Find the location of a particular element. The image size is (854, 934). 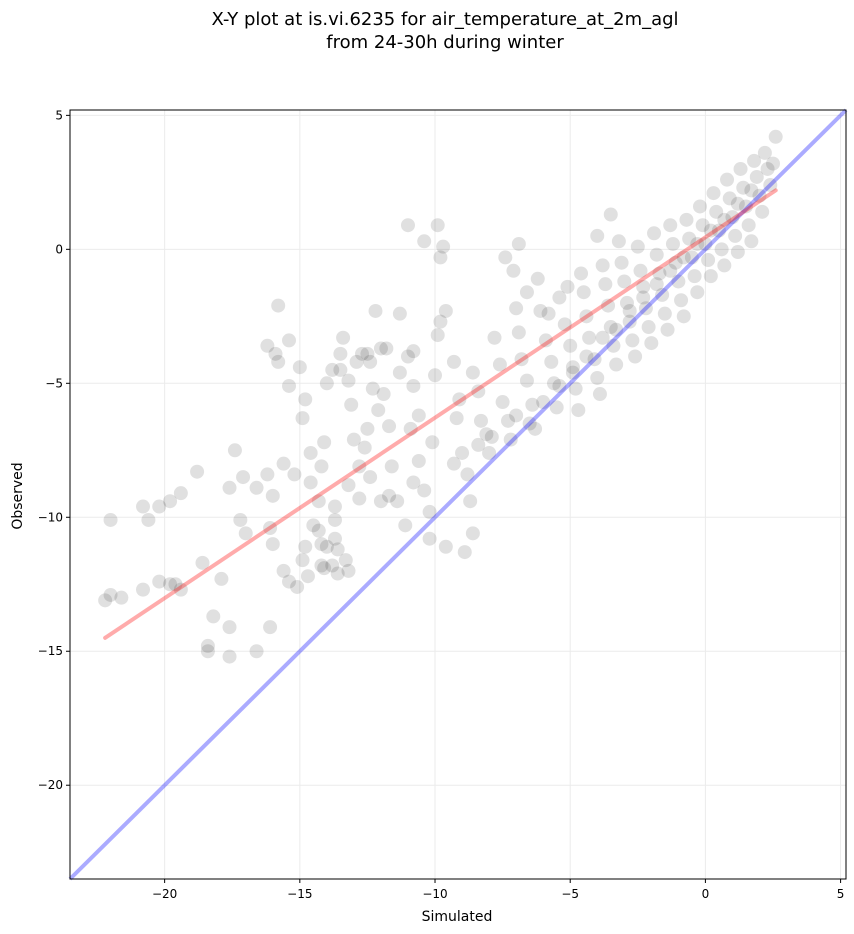

x-tick-label: 5 is located at coordinates (841, 894).